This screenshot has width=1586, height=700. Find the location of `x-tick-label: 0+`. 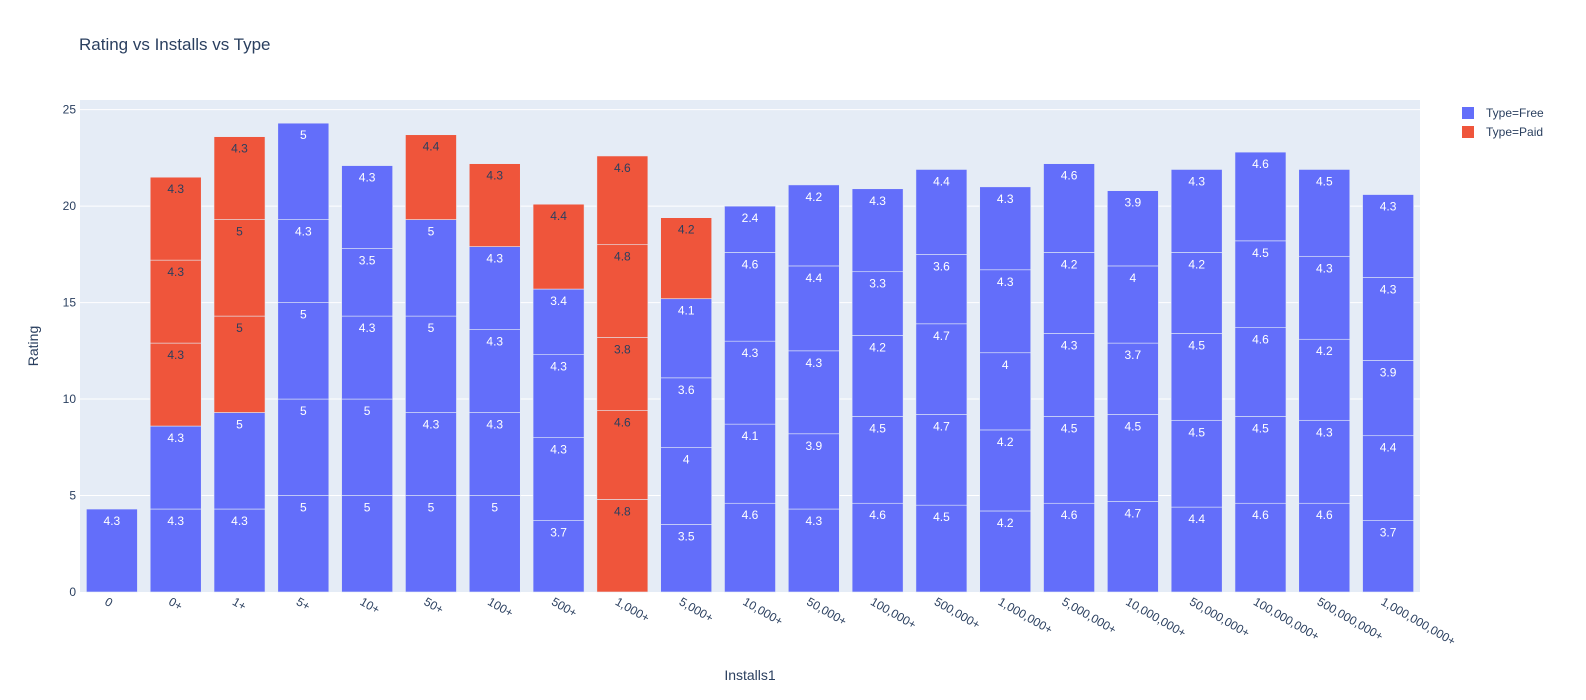

x-tick-label: 0+ is located at coordinates (175, 603).